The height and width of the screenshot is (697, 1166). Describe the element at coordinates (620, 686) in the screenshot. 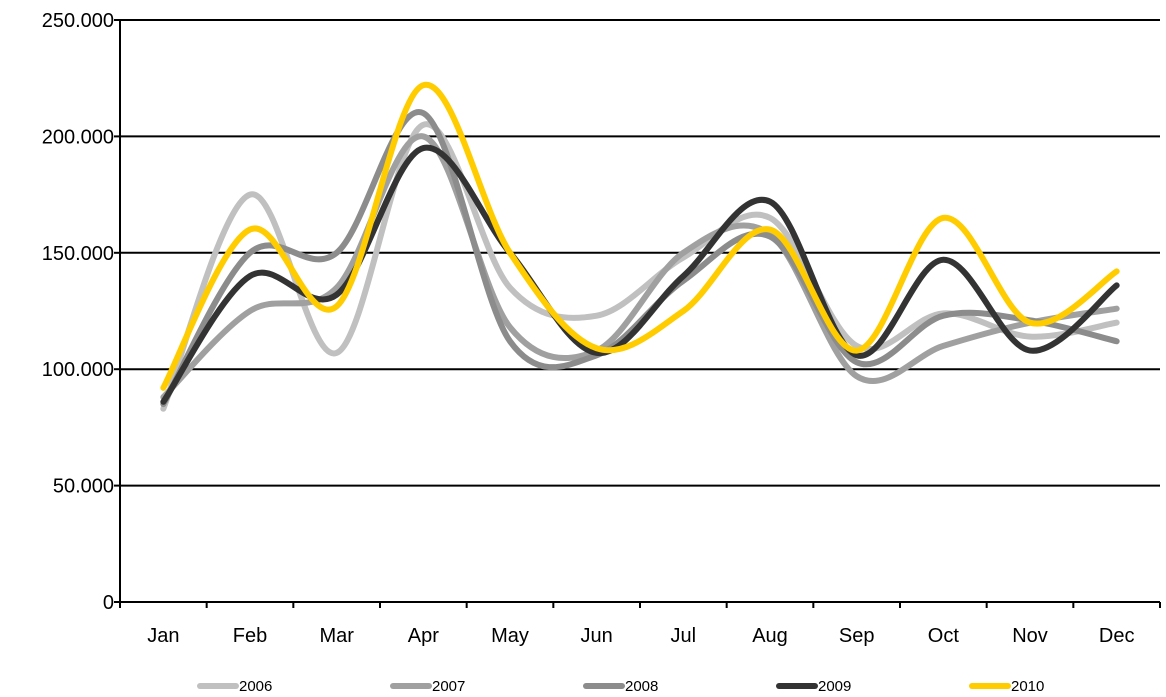

I see `legend: 2006 2007 2008 2009 2010` at that location.